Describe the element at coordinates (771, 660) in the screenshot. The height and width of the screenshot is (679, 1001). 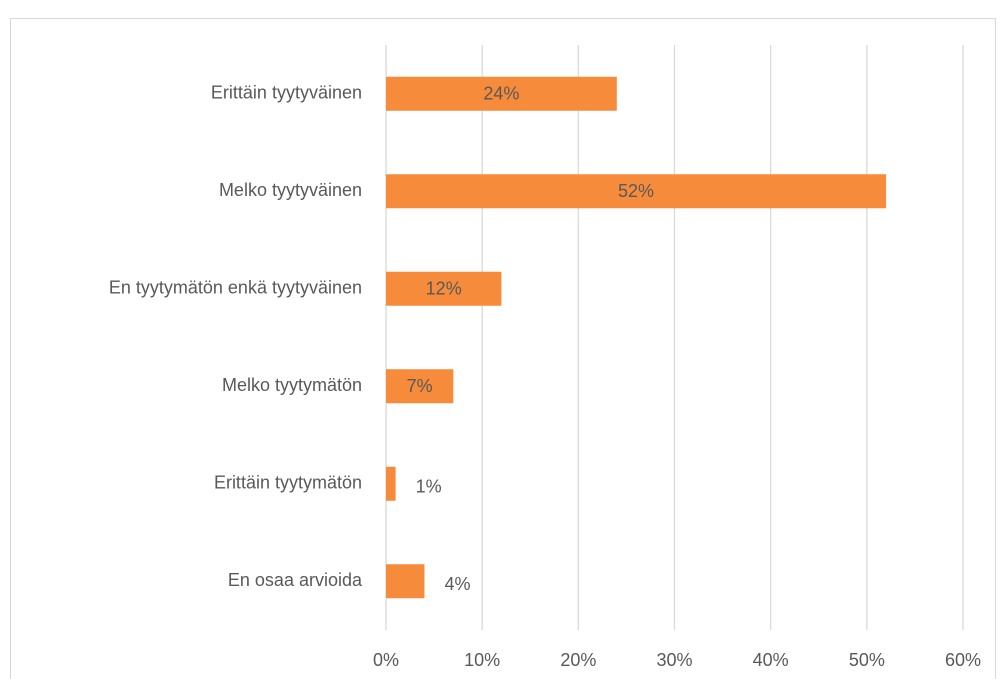
I see `x-tick-label: 40%` at that location.